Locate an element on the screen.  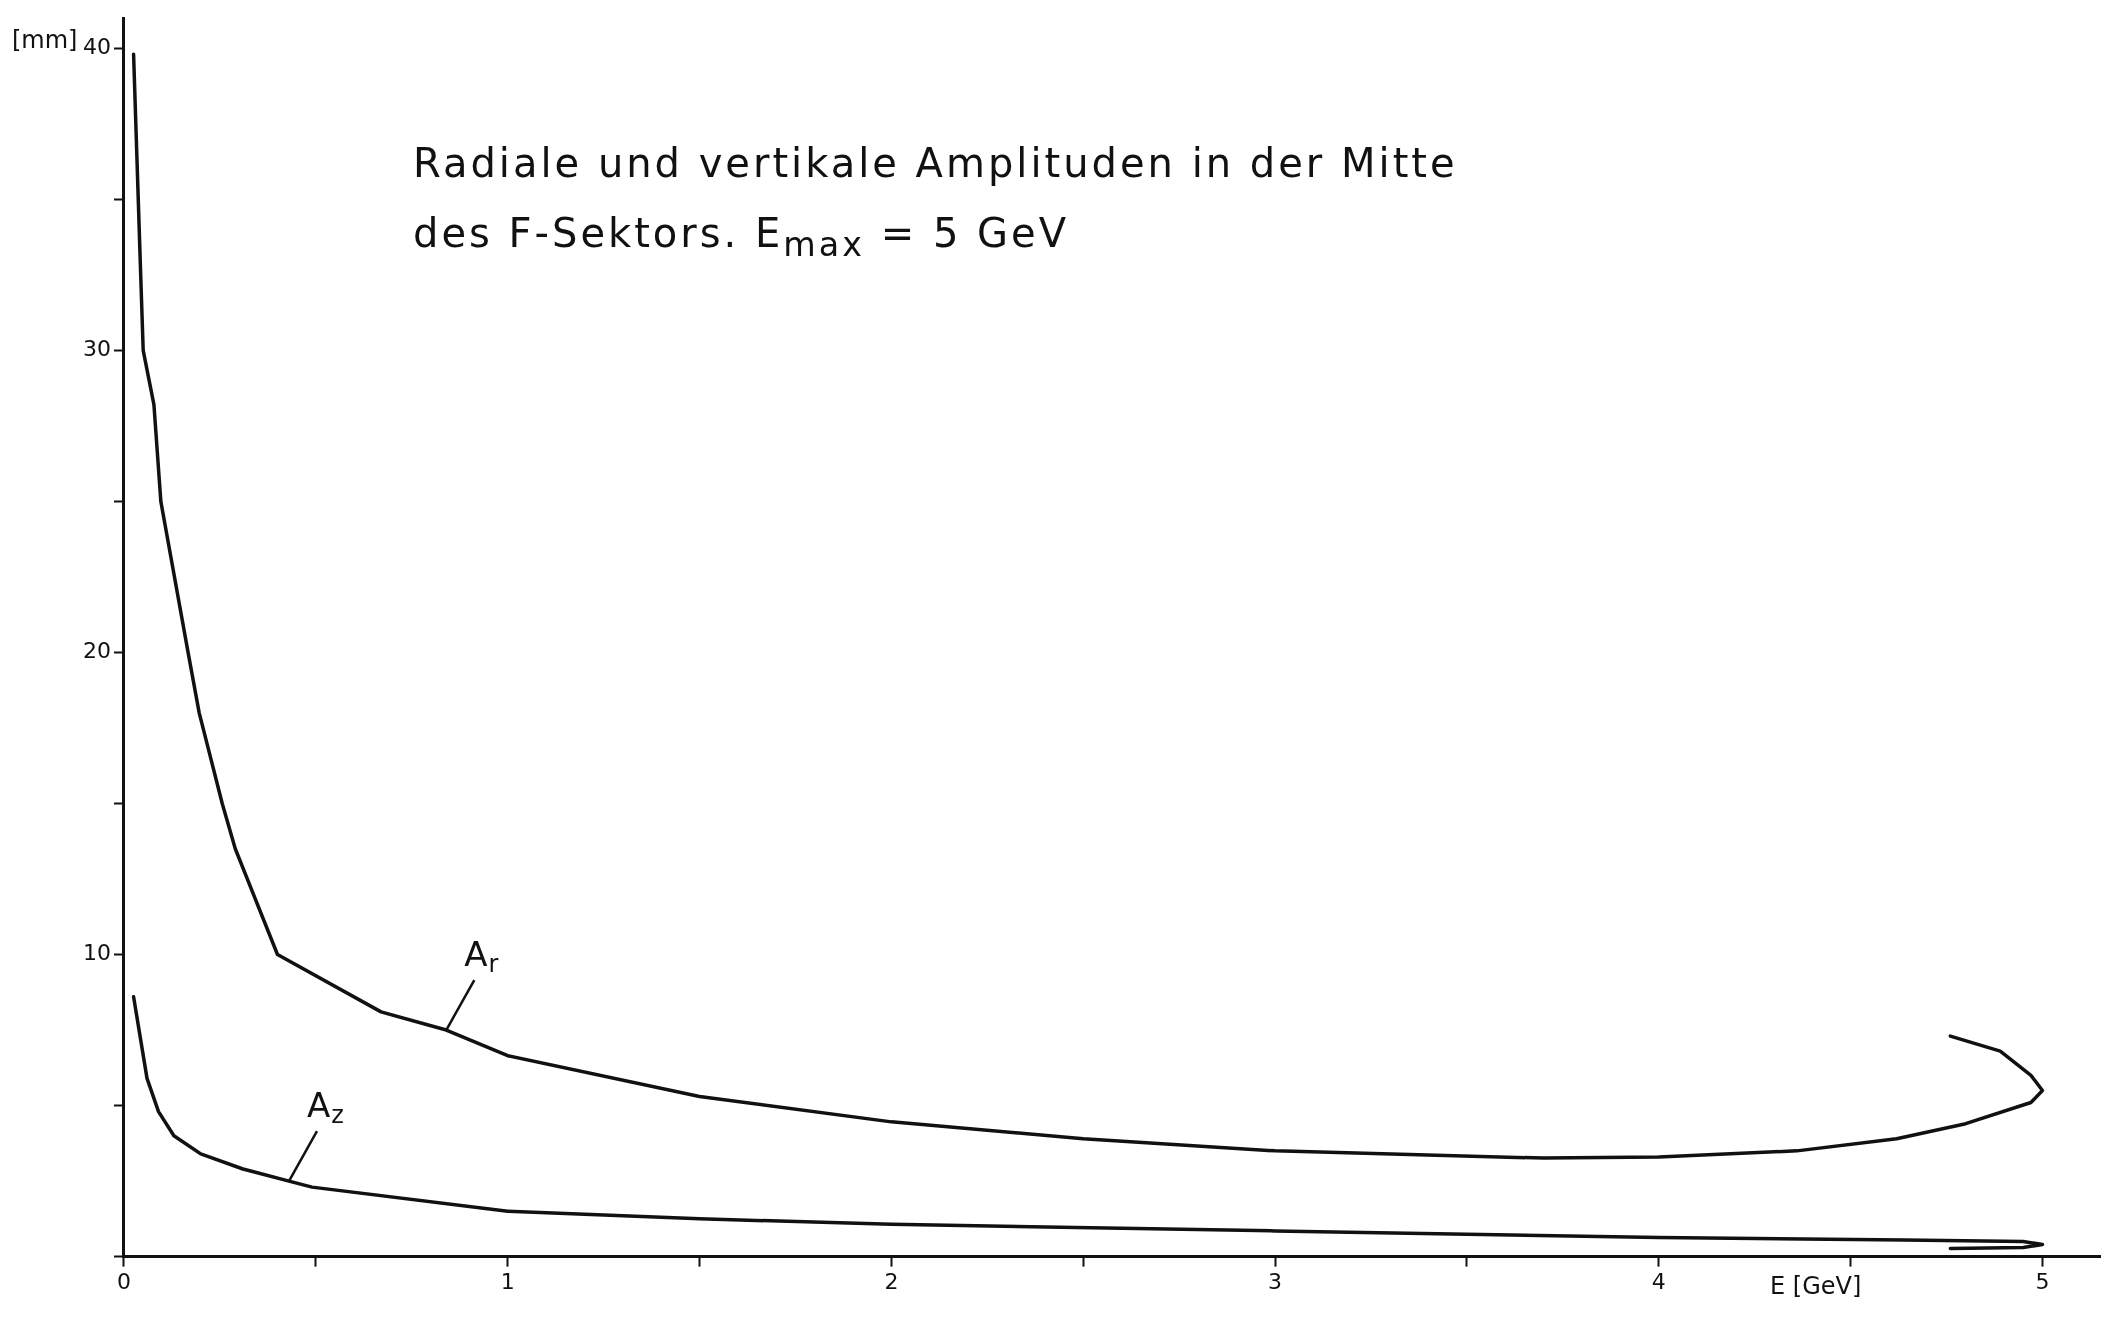
y-tick-label: 40 is located at coordinates (96, 46).